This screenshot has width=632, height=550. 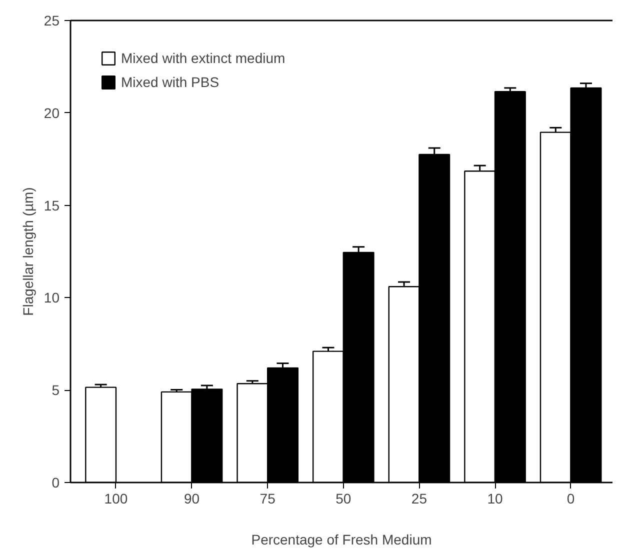 What do you see at coordinates (192, 498) in the screenshot?
I see `x-tick-label: 90` at bounding box center [192, 498].